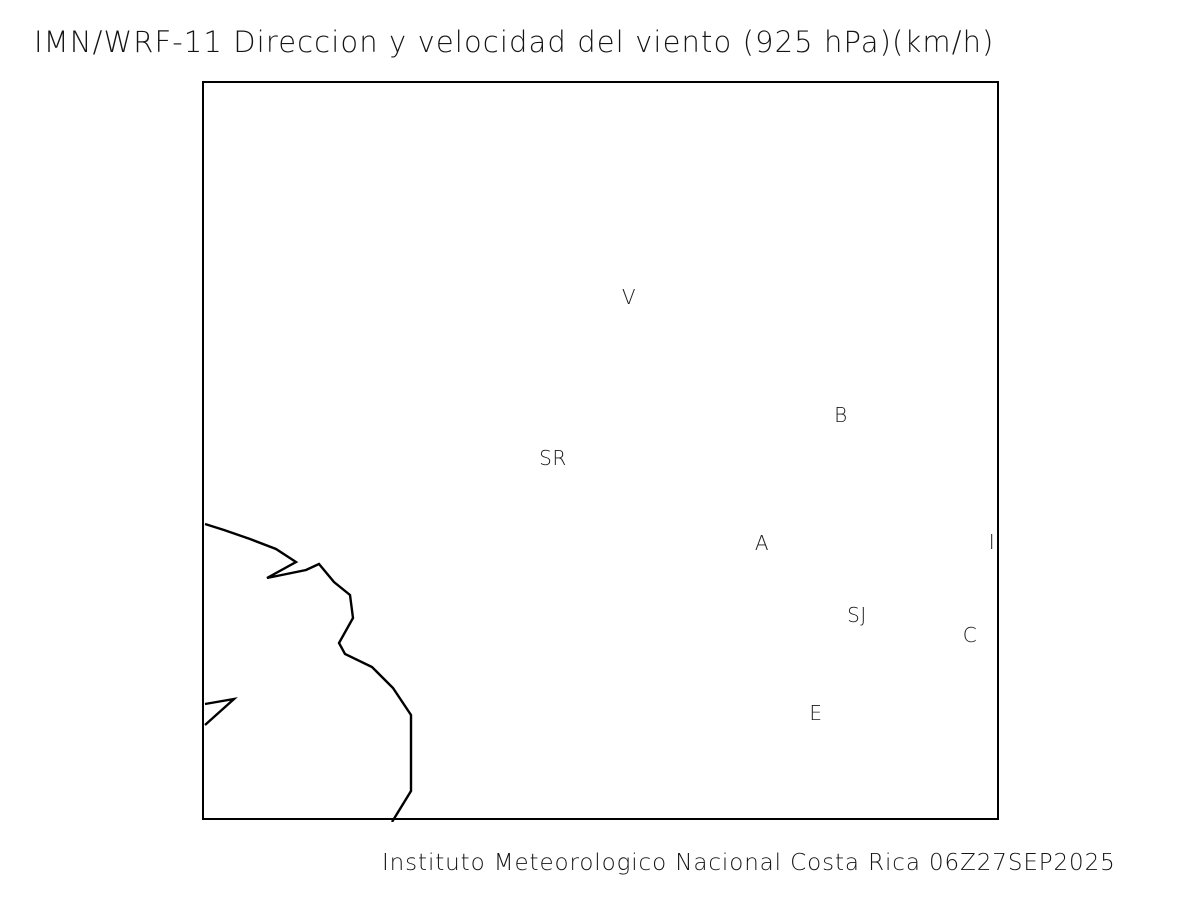  I want to click on coastline-path, so click(308, 672).